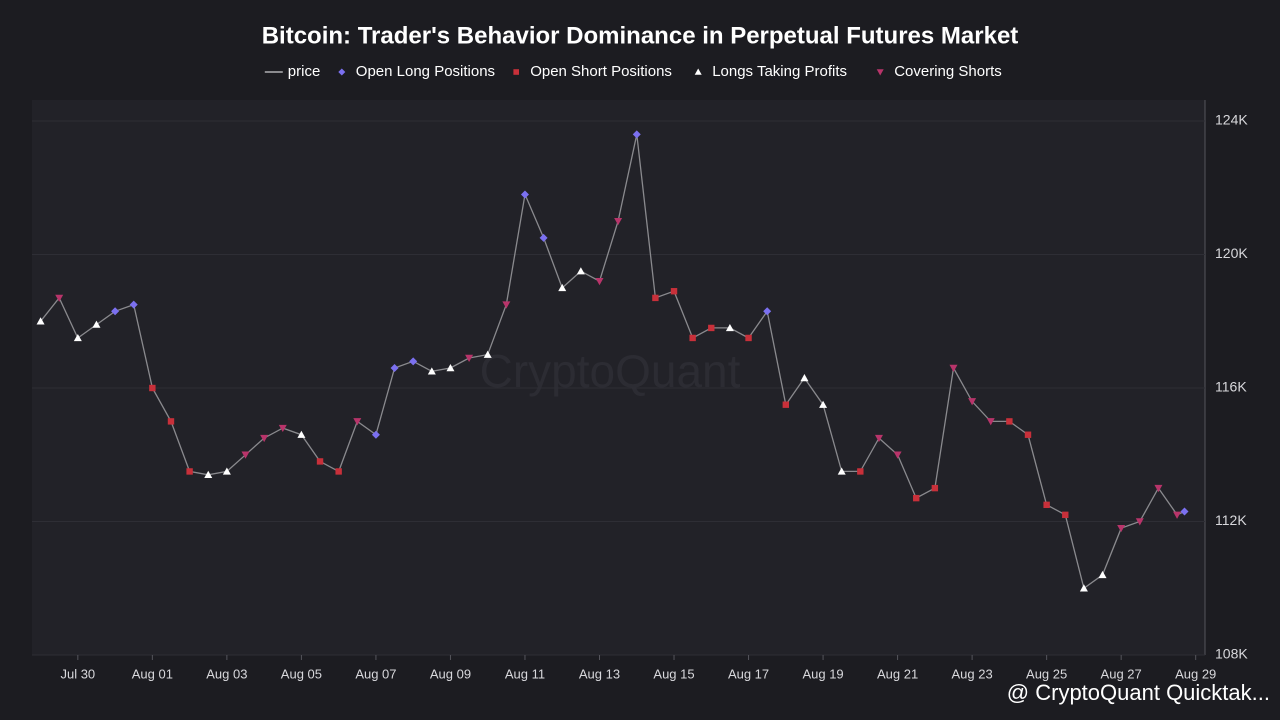  Describe the element at coordinates (897, 673) in the screenshot. I see `x-tick-label: Aug 21` at that location.